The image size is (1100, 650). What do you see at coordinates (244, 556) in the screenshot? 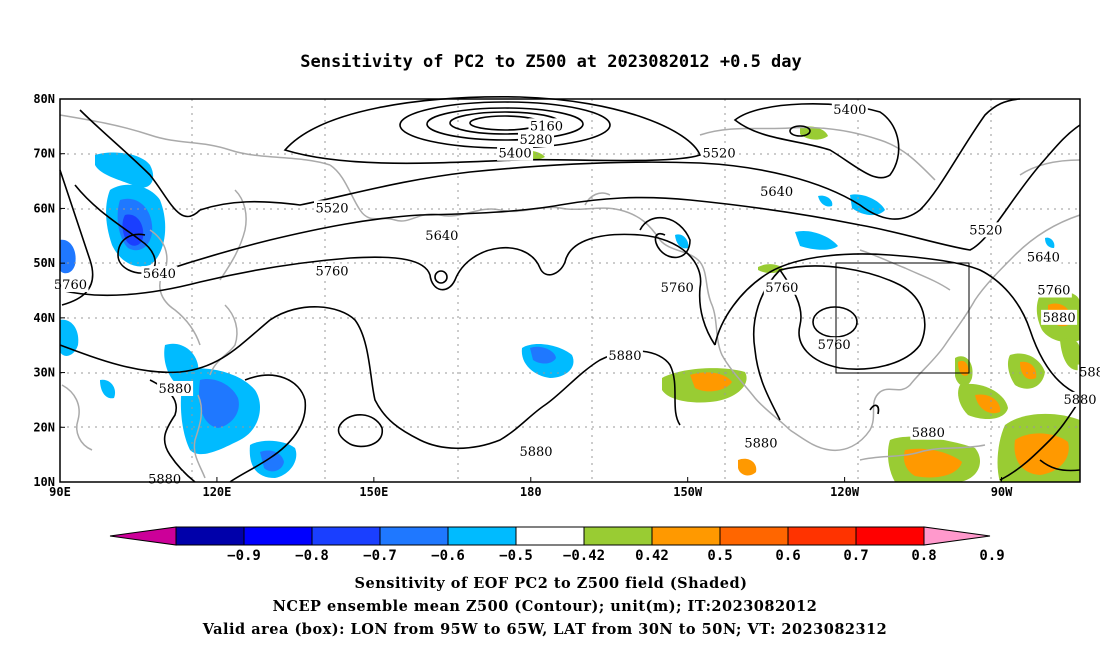
I see `colorbar-label: −0.9` at bounding box center [244, 556].